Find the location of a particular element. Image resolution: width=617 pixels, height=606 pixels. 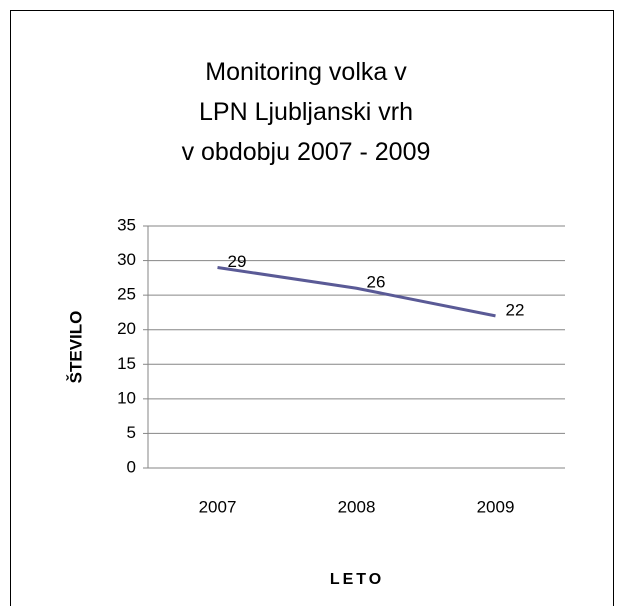

y-tick-label: 30 is located at coordinates (126, 259).